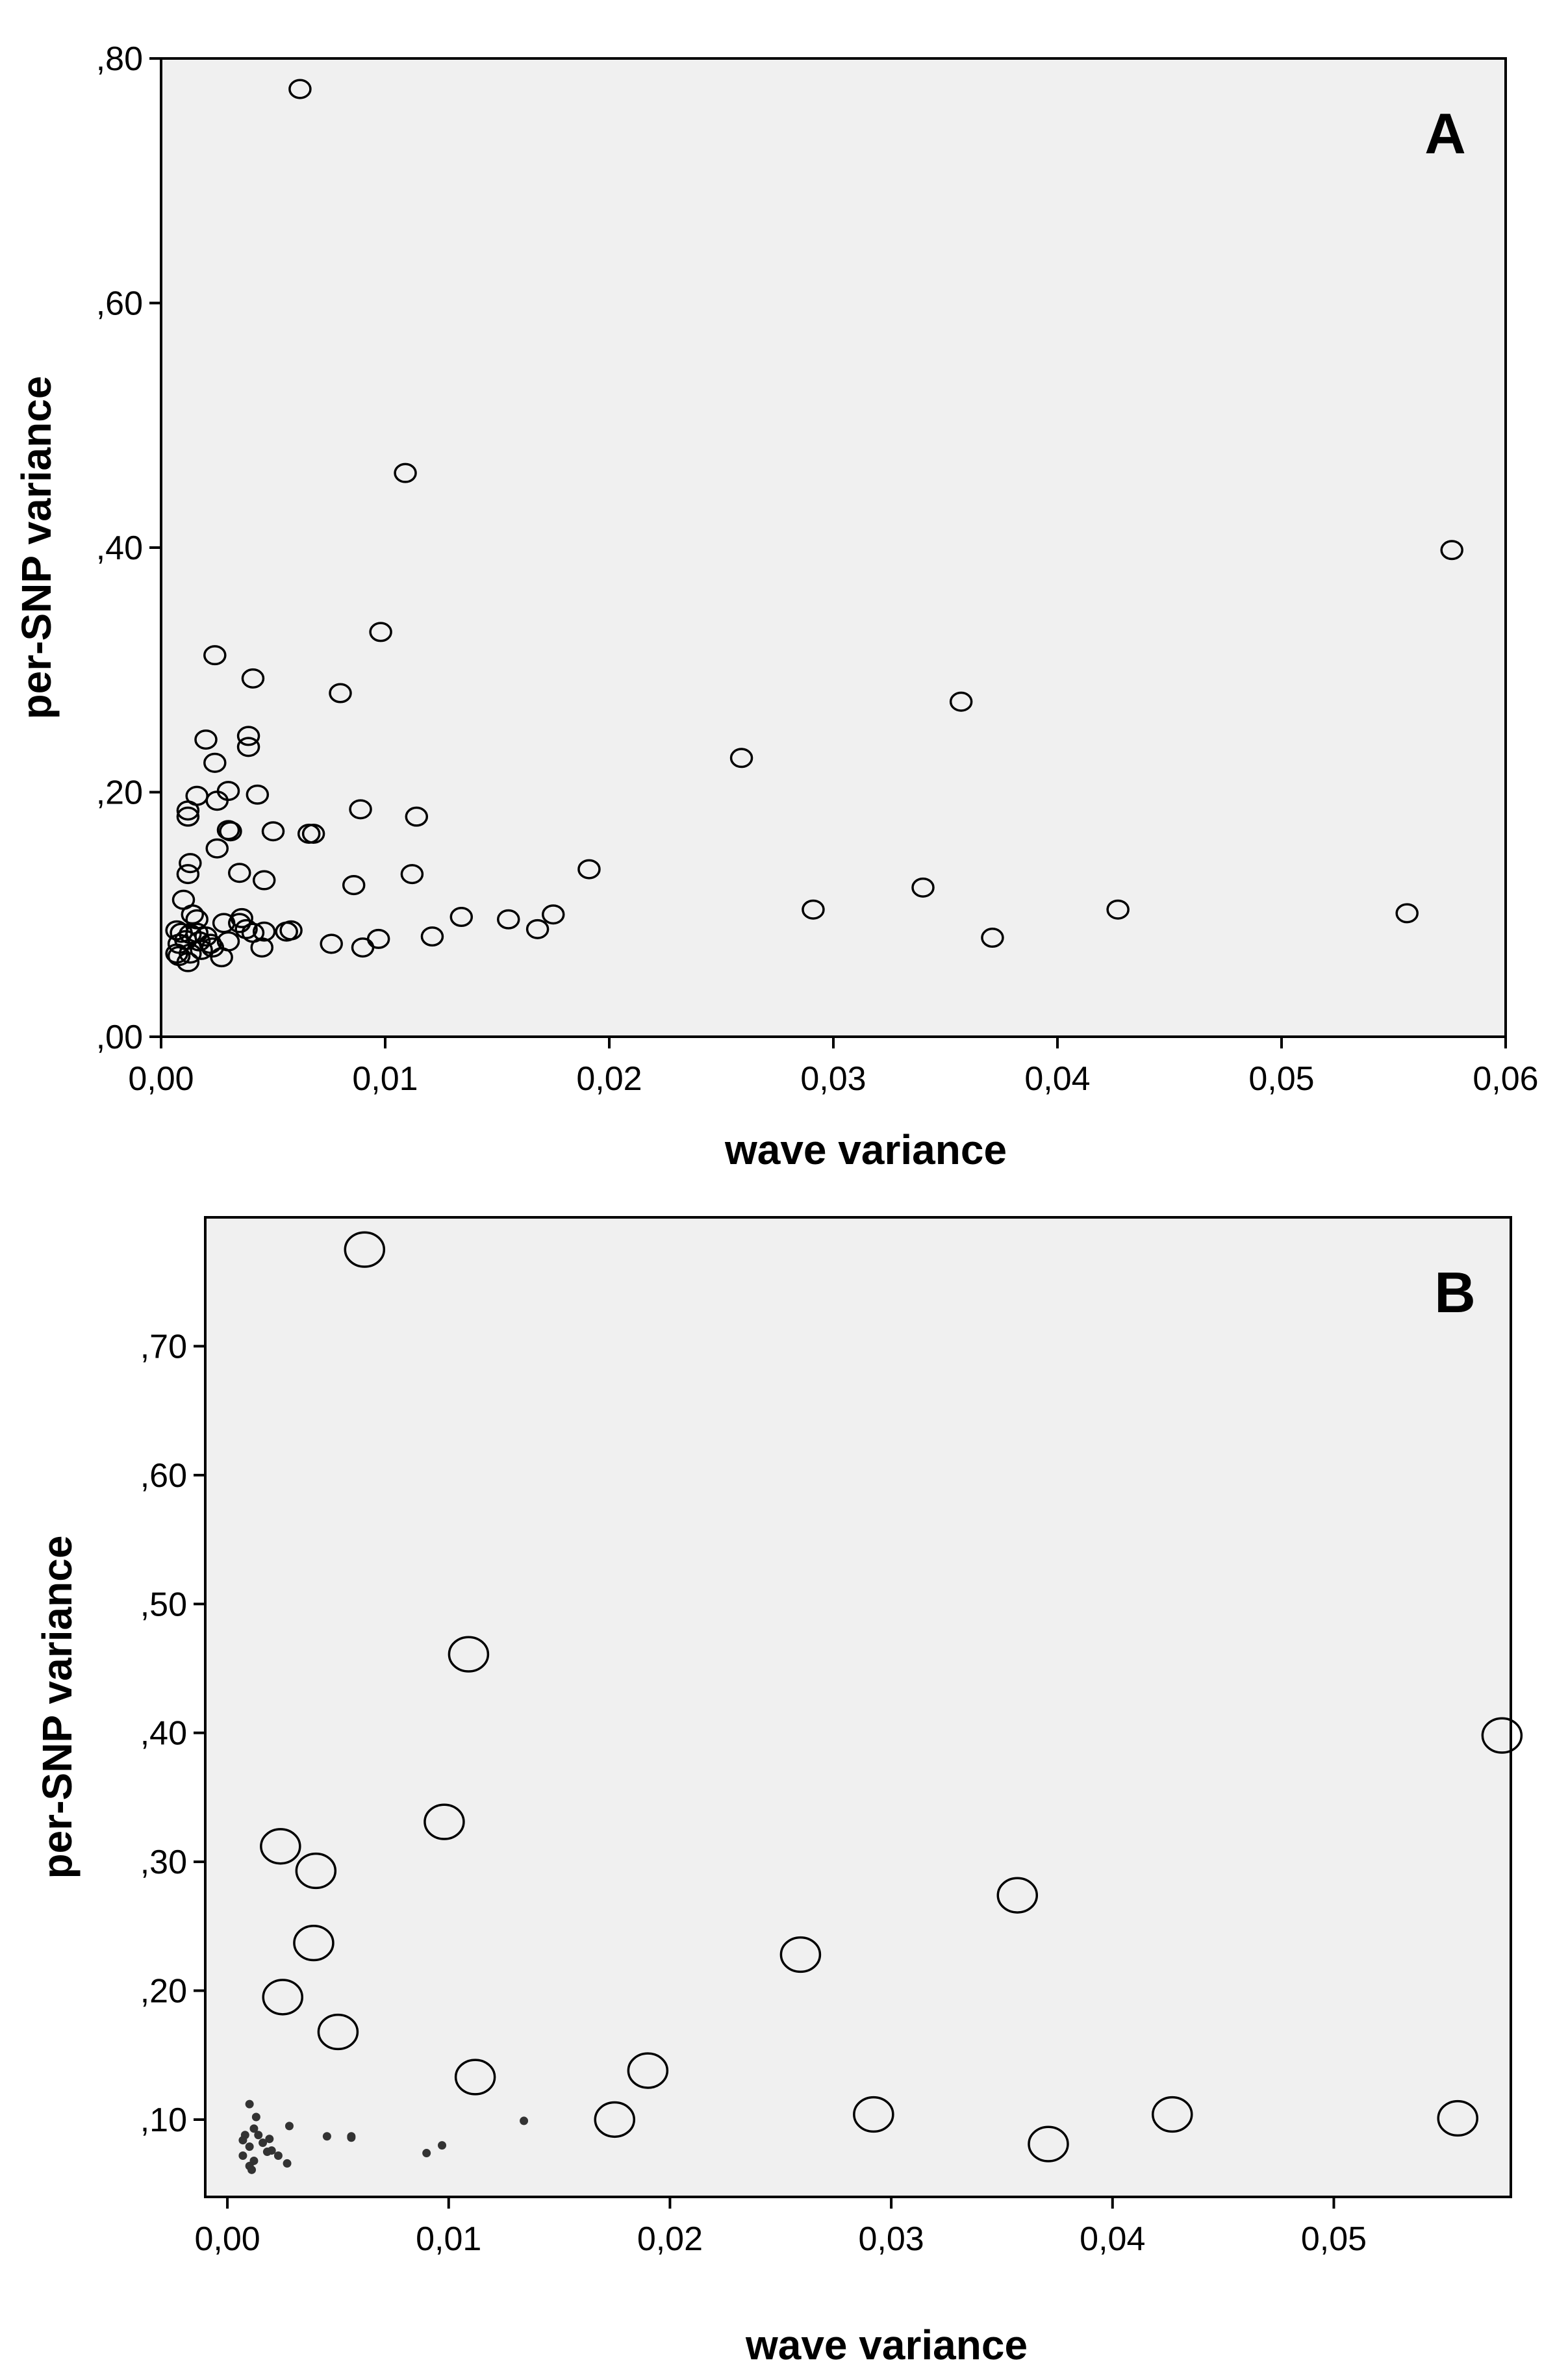 This screenshot has height=2371, width=1568. I want to click on y-tick-label: ,80, so click(119, 59).